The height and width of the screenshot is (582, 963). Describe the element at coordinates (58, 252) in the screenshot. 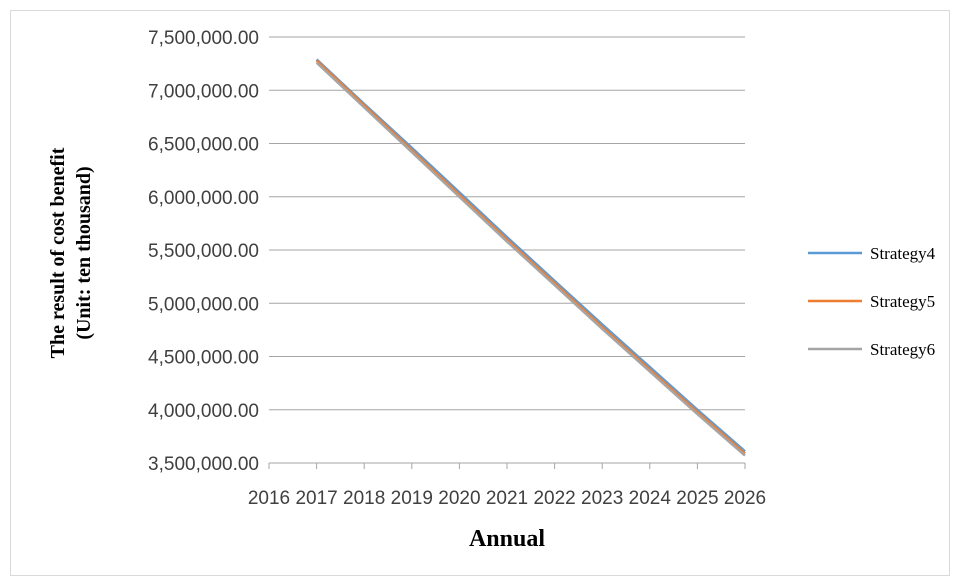

I see `y-axis-title-line1: The result of cost benefit` at that location.